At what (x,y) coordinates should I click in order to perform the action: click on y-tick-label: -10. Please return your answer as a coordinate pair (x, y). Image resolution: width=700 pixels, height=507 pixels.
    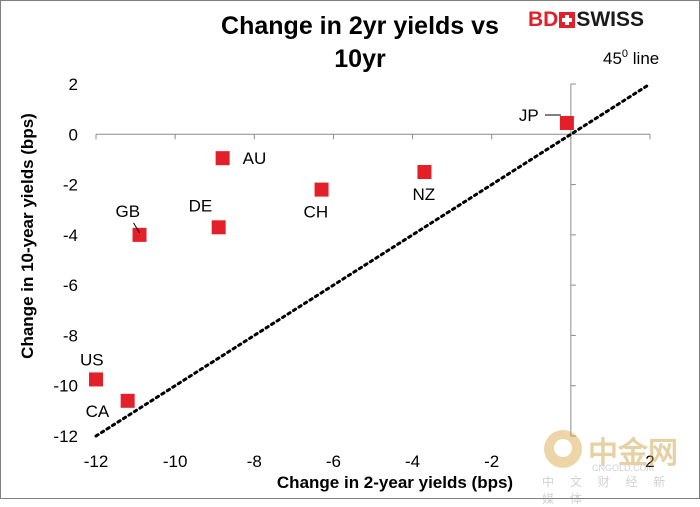
    Looking at the image, I should click on (65, 386).